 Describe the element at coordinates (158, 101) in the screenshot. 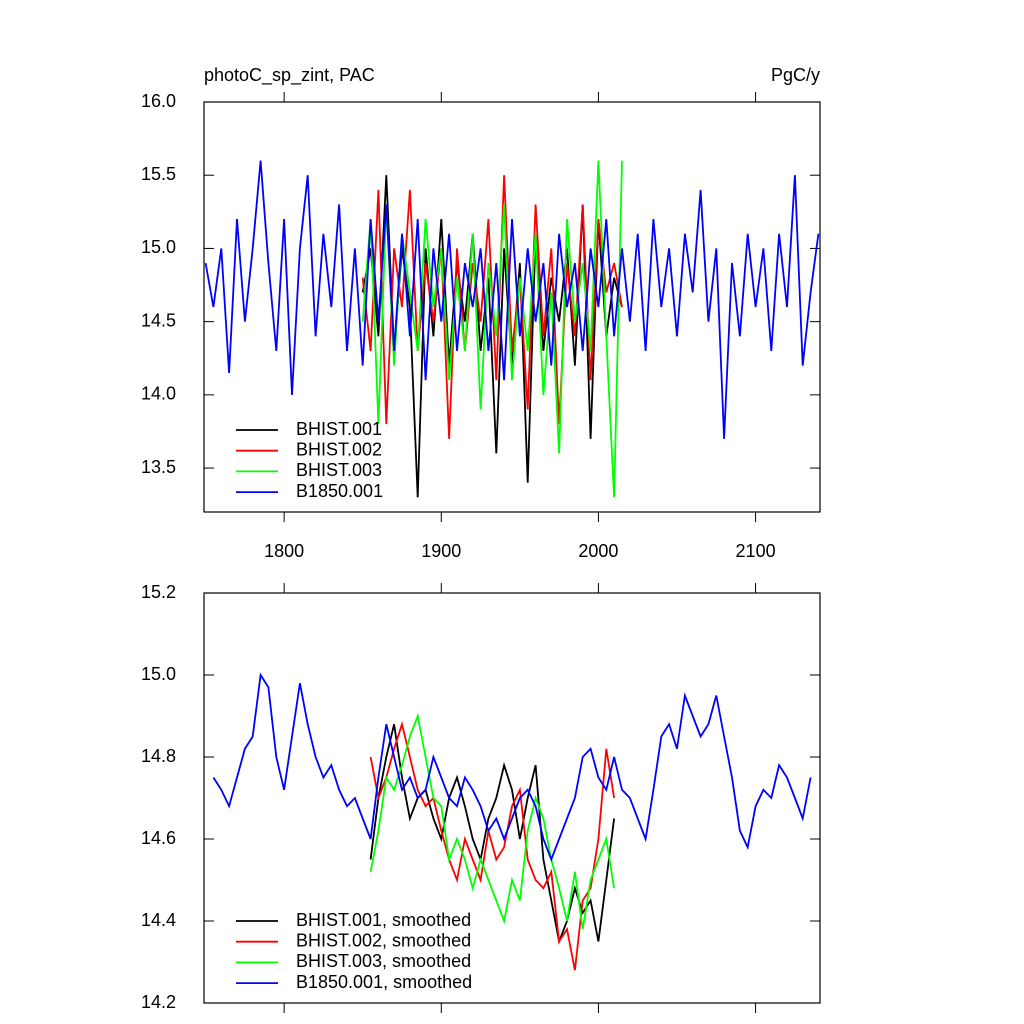

I see `y-tick-label: 16.0` at that location.